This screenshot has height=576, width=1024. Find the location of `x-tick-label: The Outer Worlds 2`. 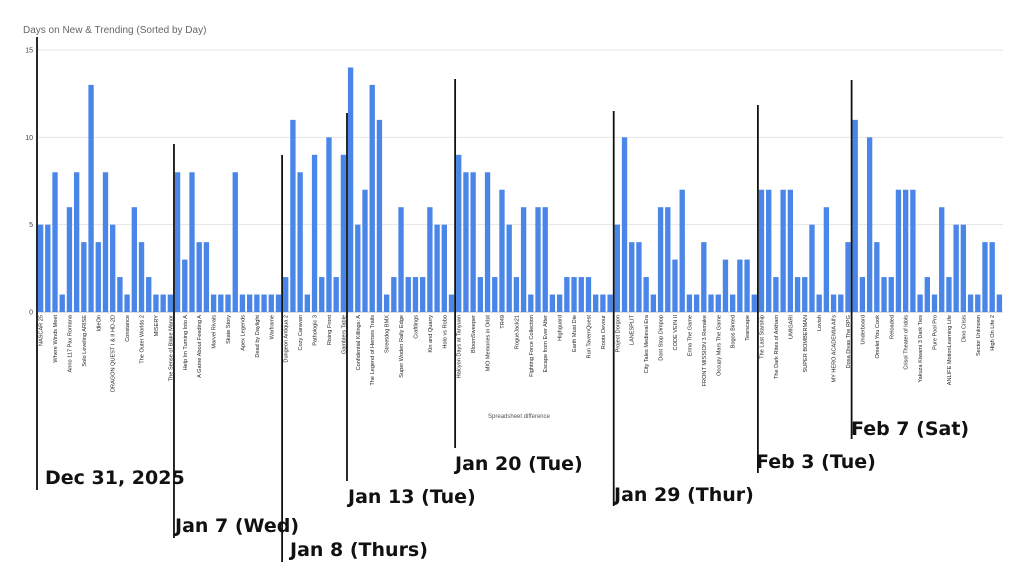

x-tick-label: The Outer Worlds 2 is located at coordinates (143, 339).